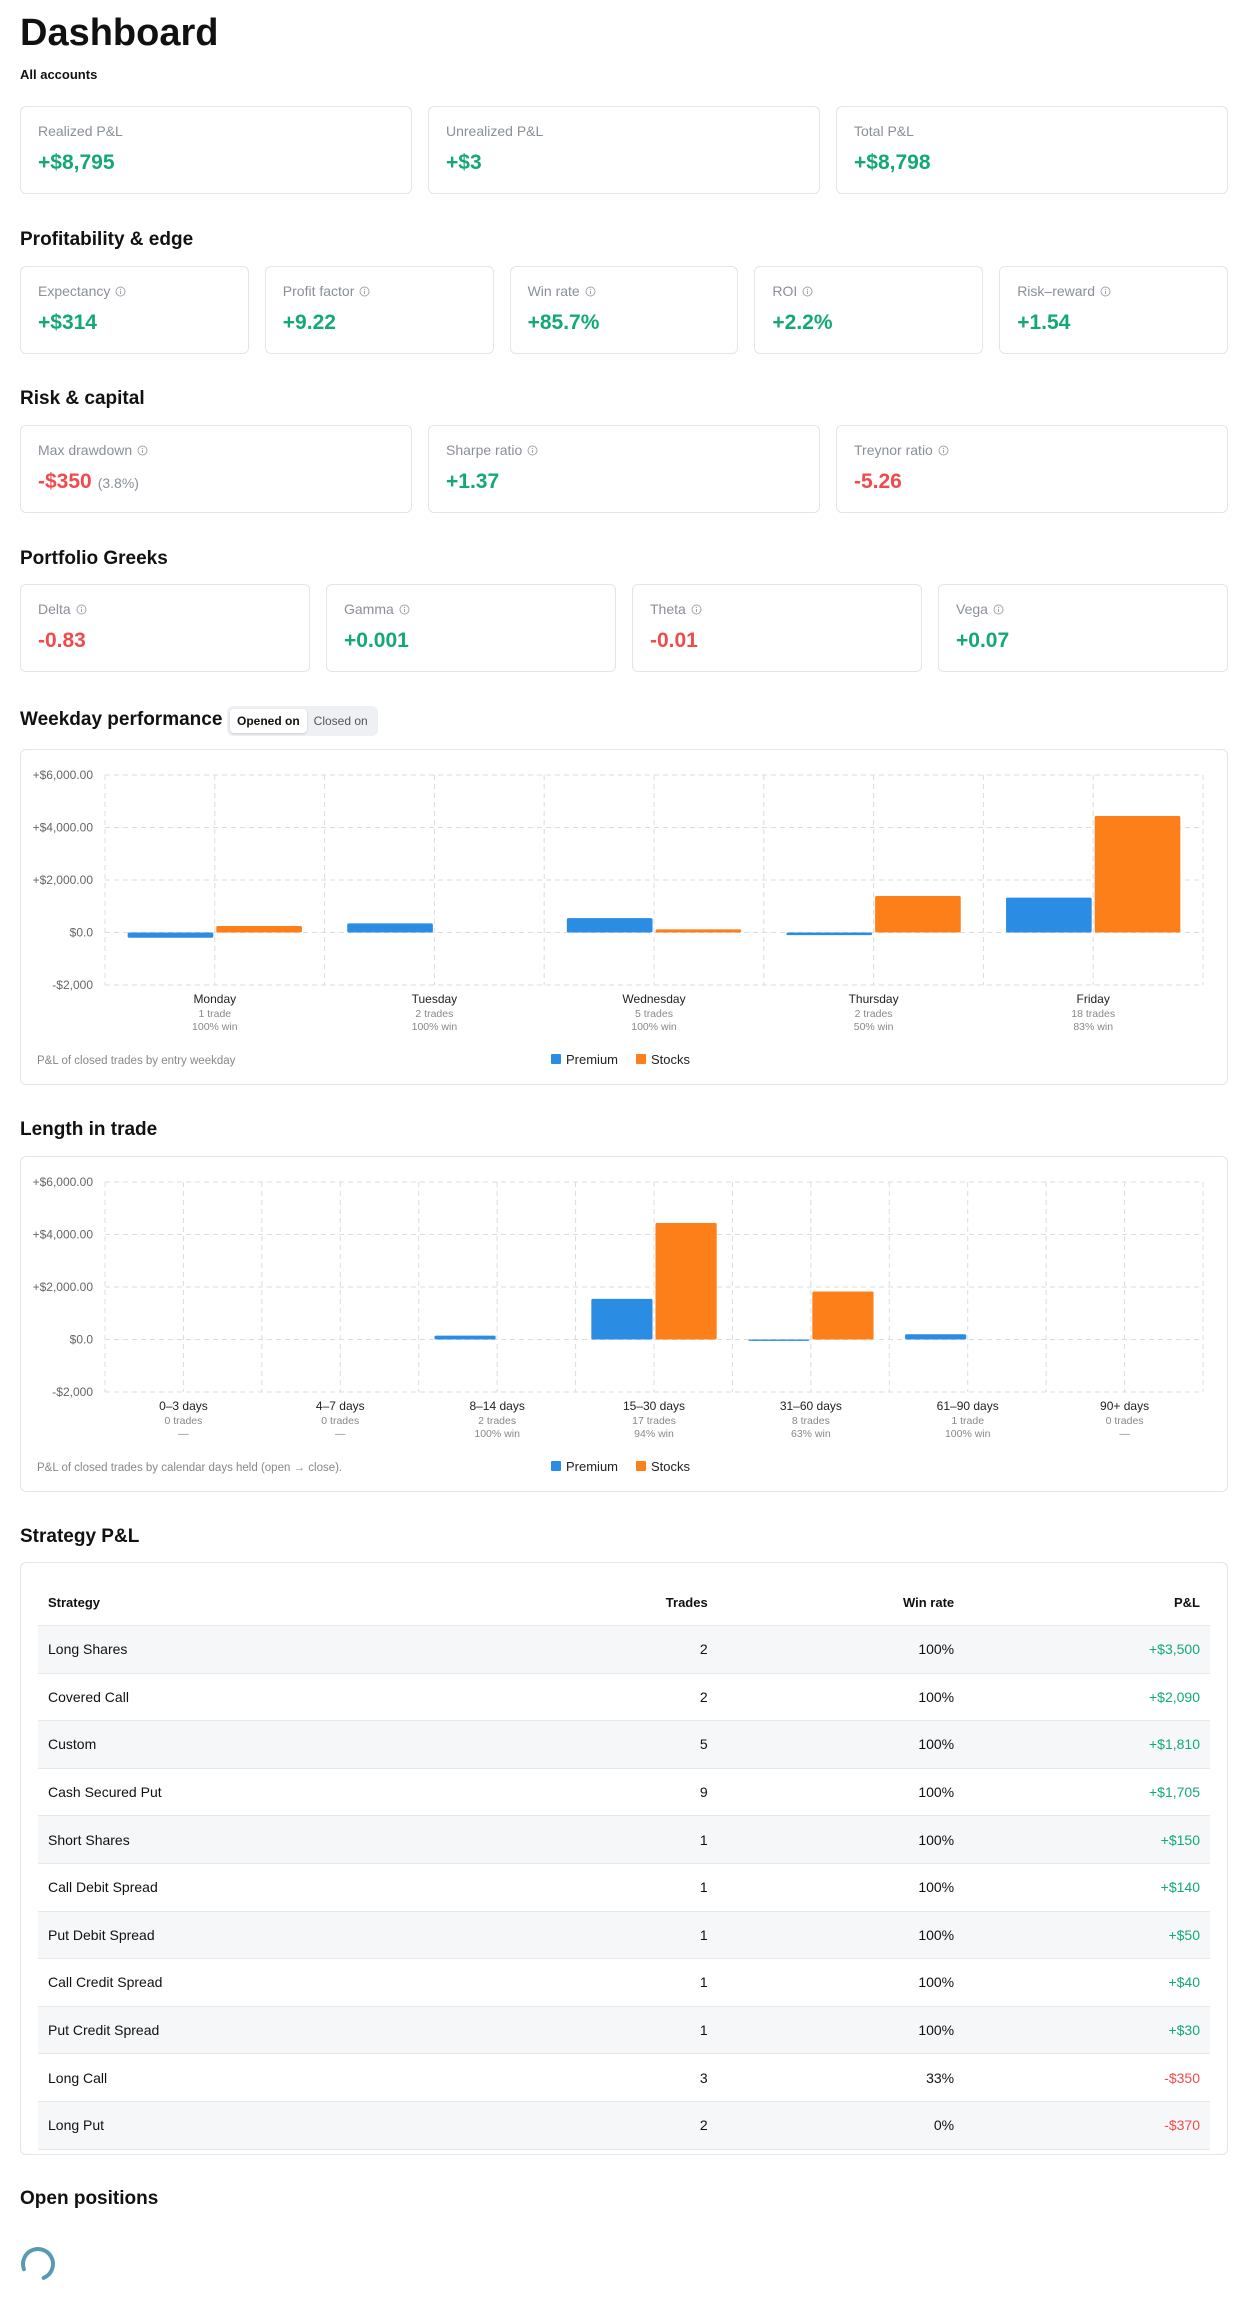 The height and width of the screenshot is (2309, 1248). What do you see at coordinates (63, 880) in the screenshot?
I see `y-tick-label: +$2,000.00` at bounding box center [63, 880].